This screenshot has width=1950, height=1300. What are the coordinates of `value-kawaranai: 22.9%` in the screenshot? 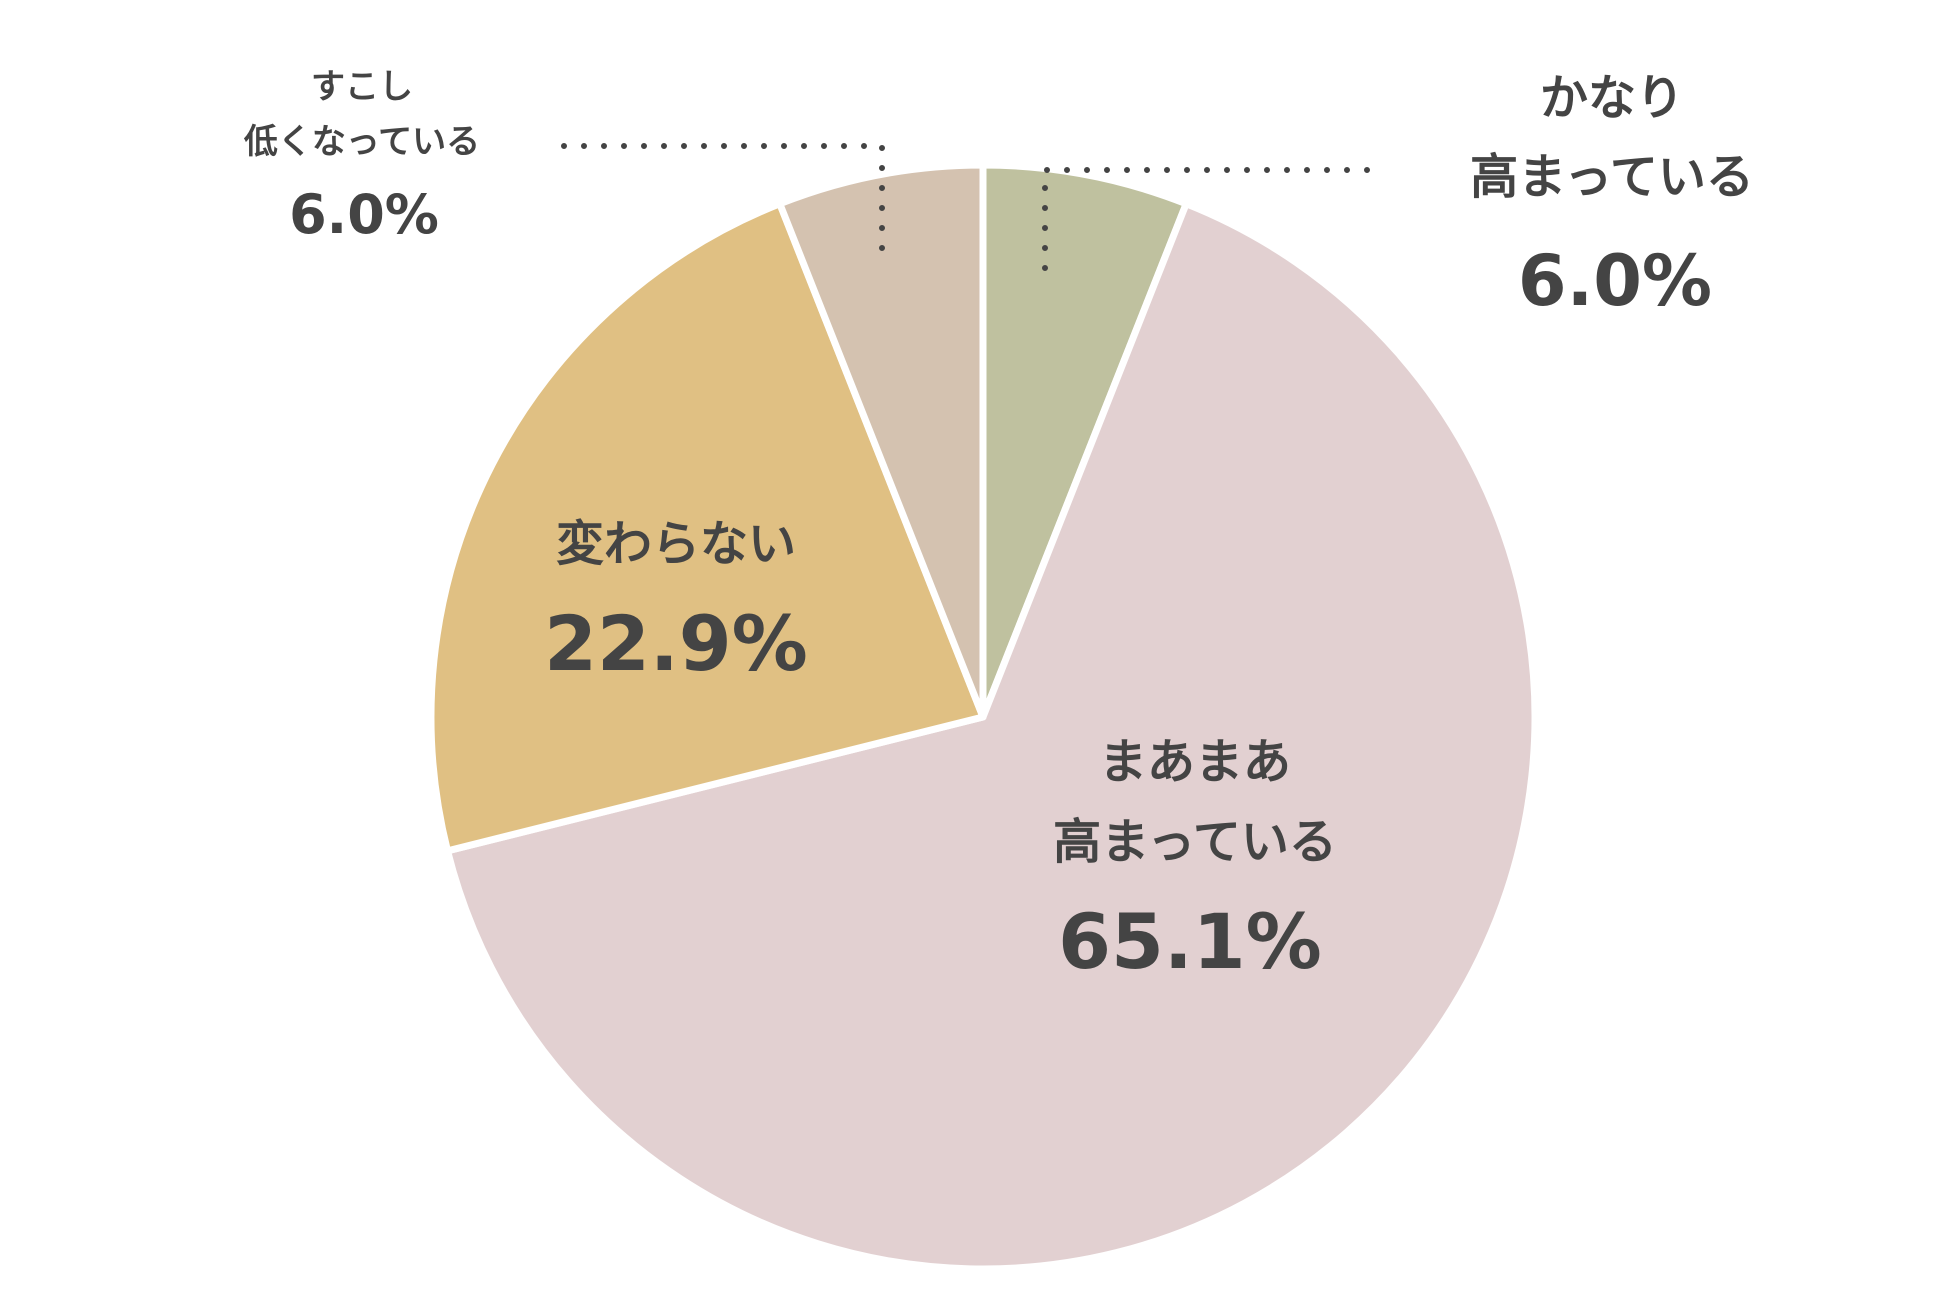 It's located at (676, 643).